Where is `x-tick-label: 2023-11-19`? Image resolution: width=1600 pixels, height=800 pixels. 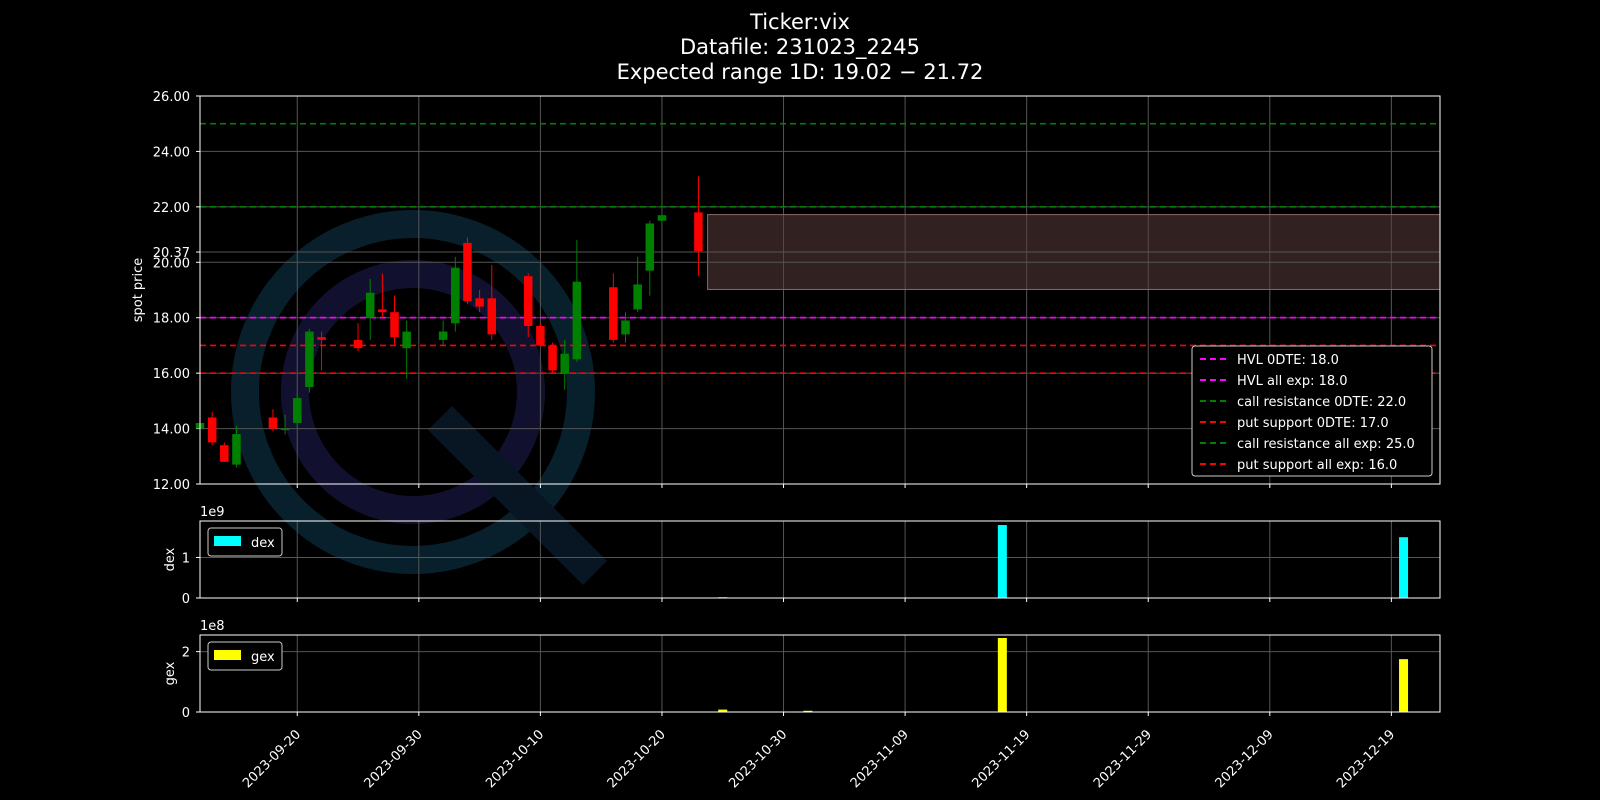 x-tick-label: 2023-11-19 is located at coordinates (1001, 759).